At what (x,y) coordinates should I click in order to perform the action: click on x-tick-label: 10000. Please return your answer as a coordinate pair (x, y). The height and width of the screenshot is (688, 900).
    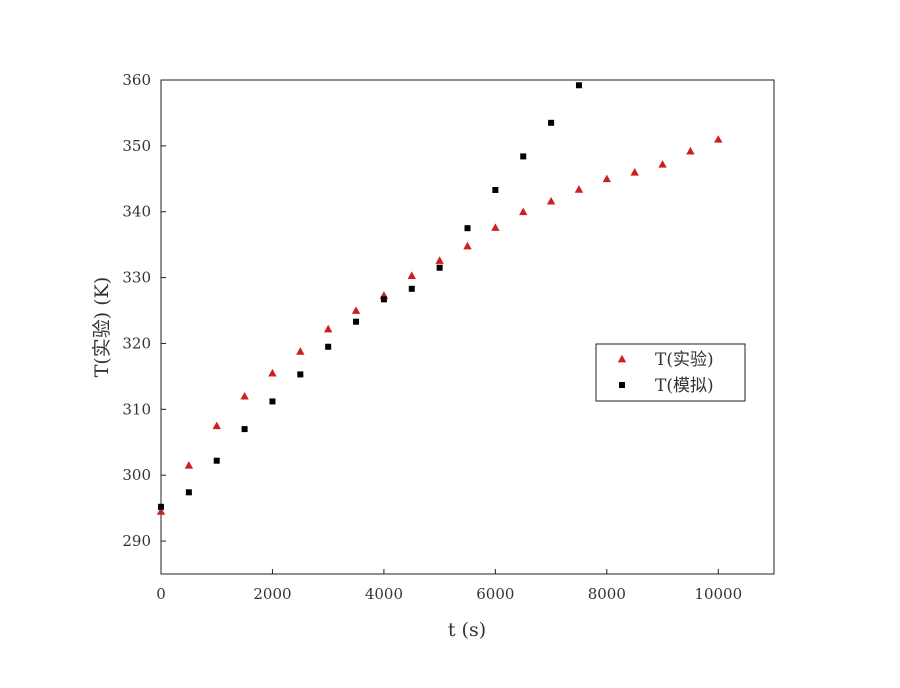
    Looking at the image, I should click on (718, 594).